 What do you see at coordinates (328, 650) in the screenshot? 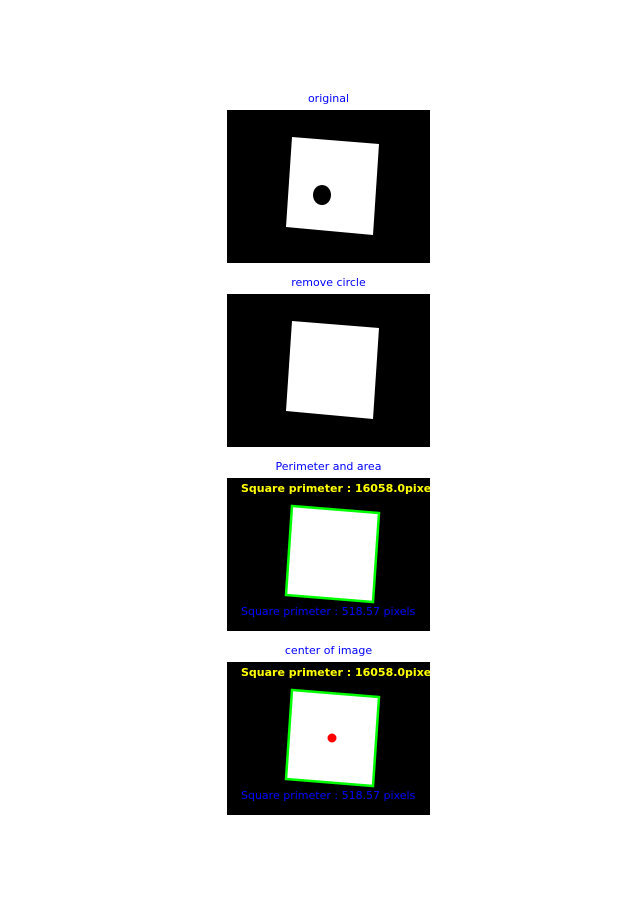
I see `panel-title-center-of-image: center of image` at bounding box center [328, 650].